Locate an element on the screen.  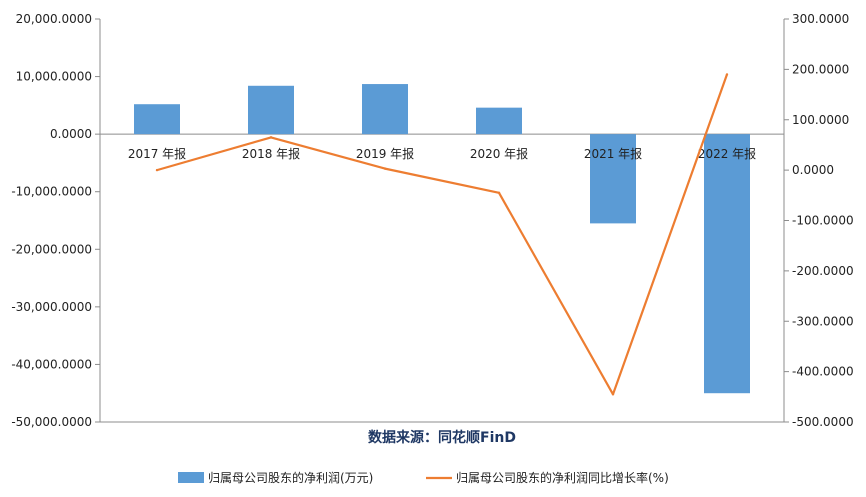
legend-swatch-bar is located at coordinates (191, 477).